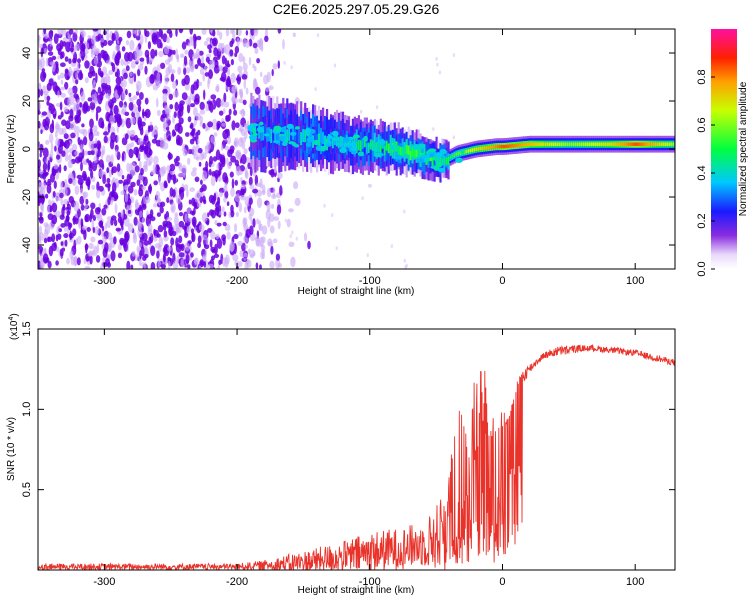 The width and height of the screenshot is (750, 600). I want to click on y-tick-label: 20, so click(27, 101).